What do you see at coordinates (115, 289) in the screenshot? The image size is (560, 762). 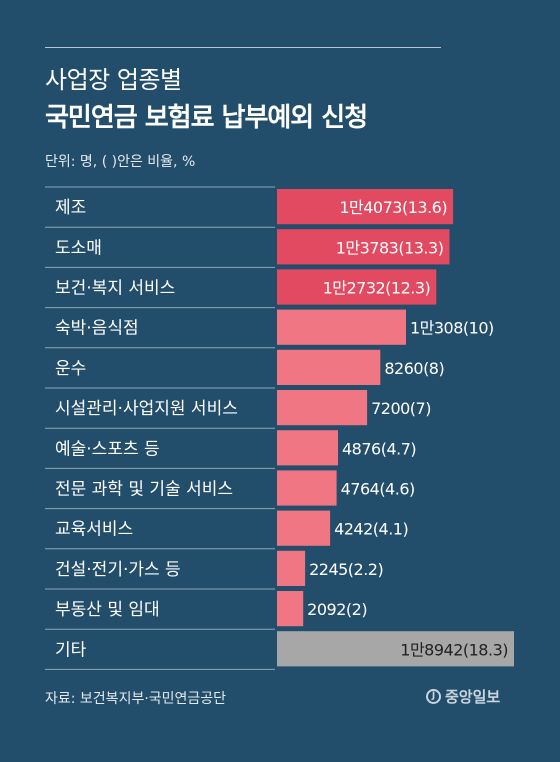 I see `category-label: 보건·복지 서비스` at bounding box center [115, 289].